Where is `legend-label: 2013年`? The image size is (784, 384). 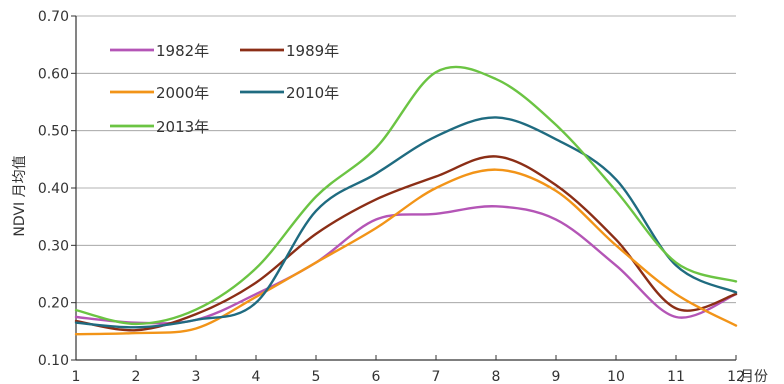
legend-label: 2013年 is located at coordinates (182, 127).